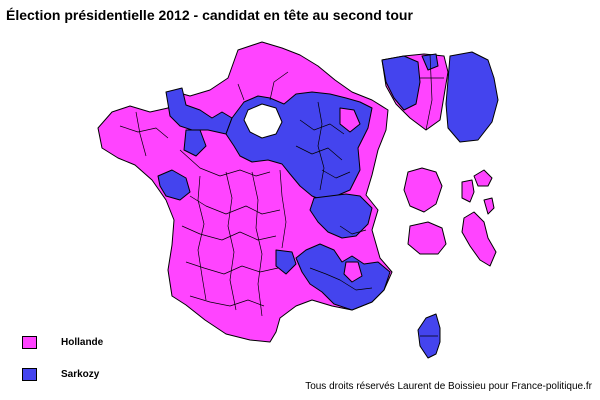 Image resolution: width=600 pixels, height=400 pixels. I want to click on sarkozy-mayenne, so click(195, 143).